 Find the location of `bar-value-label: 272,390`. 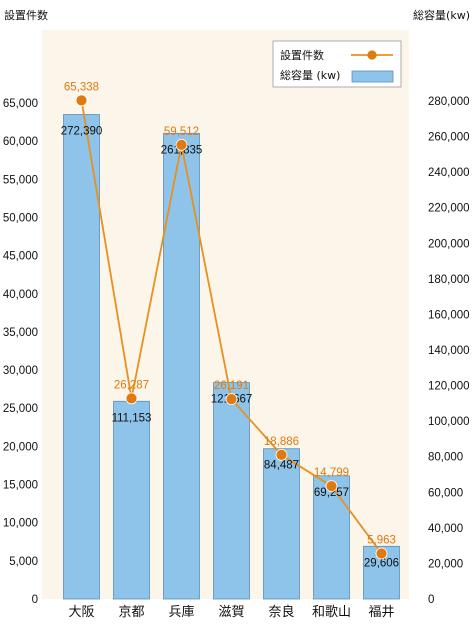

bar-value-label: 272,390 is located at coordinates (82, 132).